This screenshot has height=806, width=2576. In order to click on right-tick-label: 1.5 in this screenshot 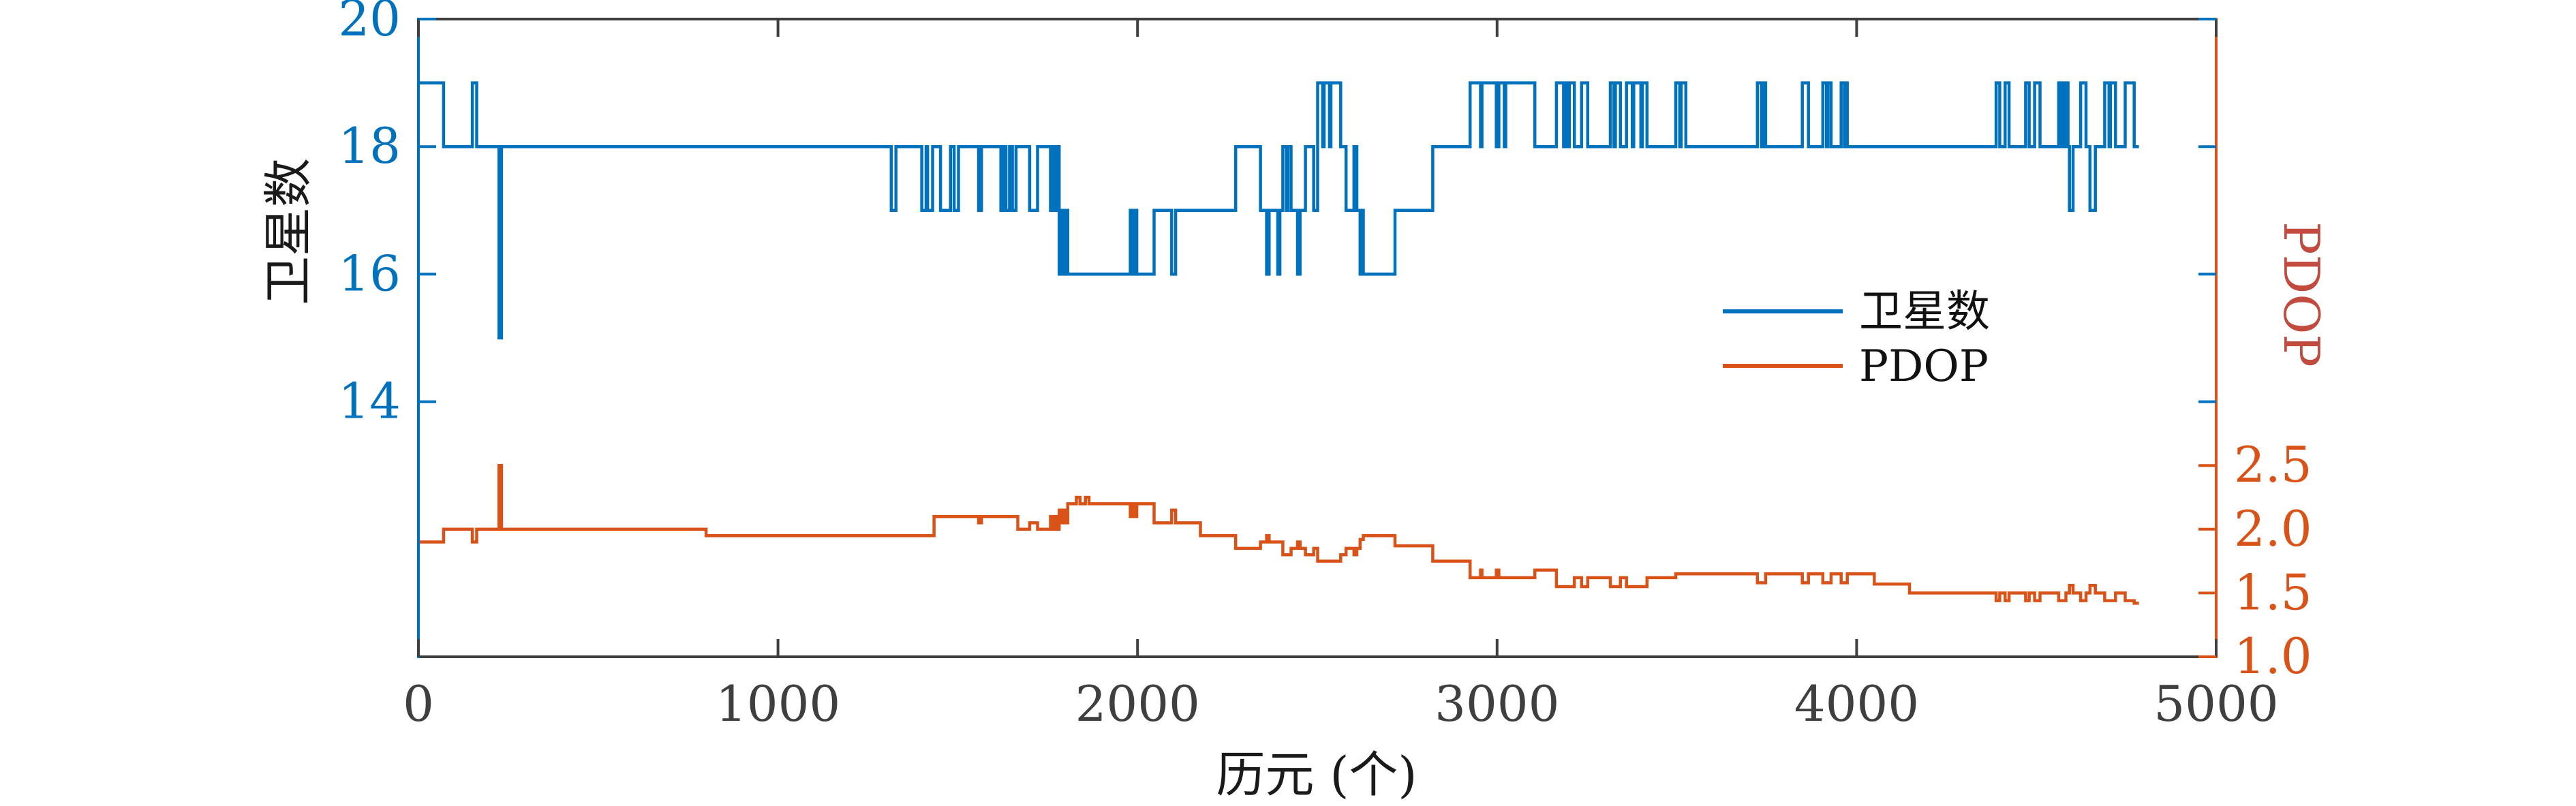, I will do `click(2273, 592)`.